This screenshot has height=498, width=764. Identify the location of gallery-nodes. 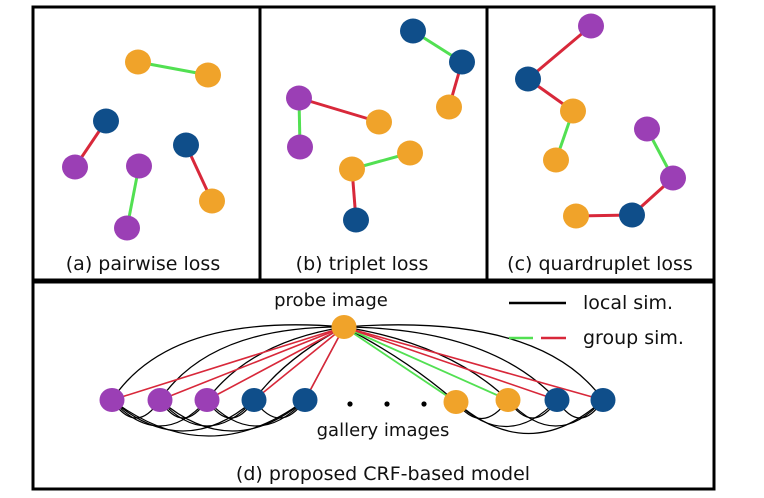
(357, 401).